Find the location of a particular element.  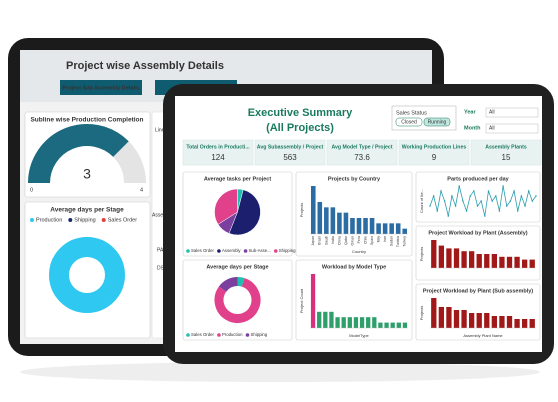

x-tick-label: Japan is located at coordinates (313, 241).